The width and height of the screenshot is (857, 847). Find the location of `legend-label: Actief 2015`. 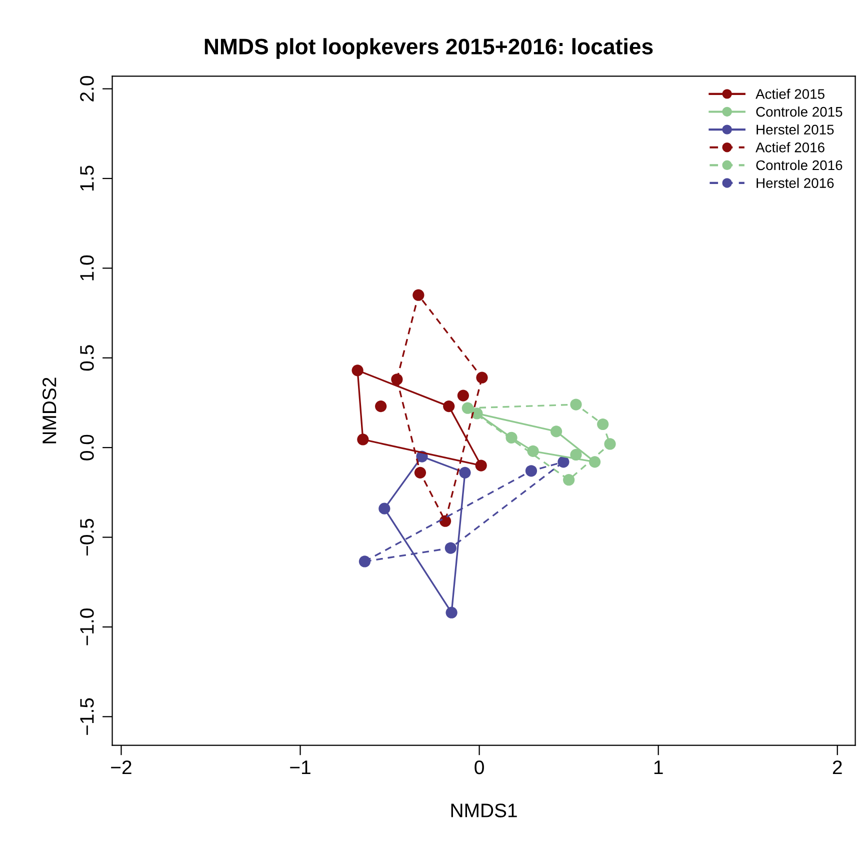

legend-label: Actief 2015 is located at coordinates (790, 93).